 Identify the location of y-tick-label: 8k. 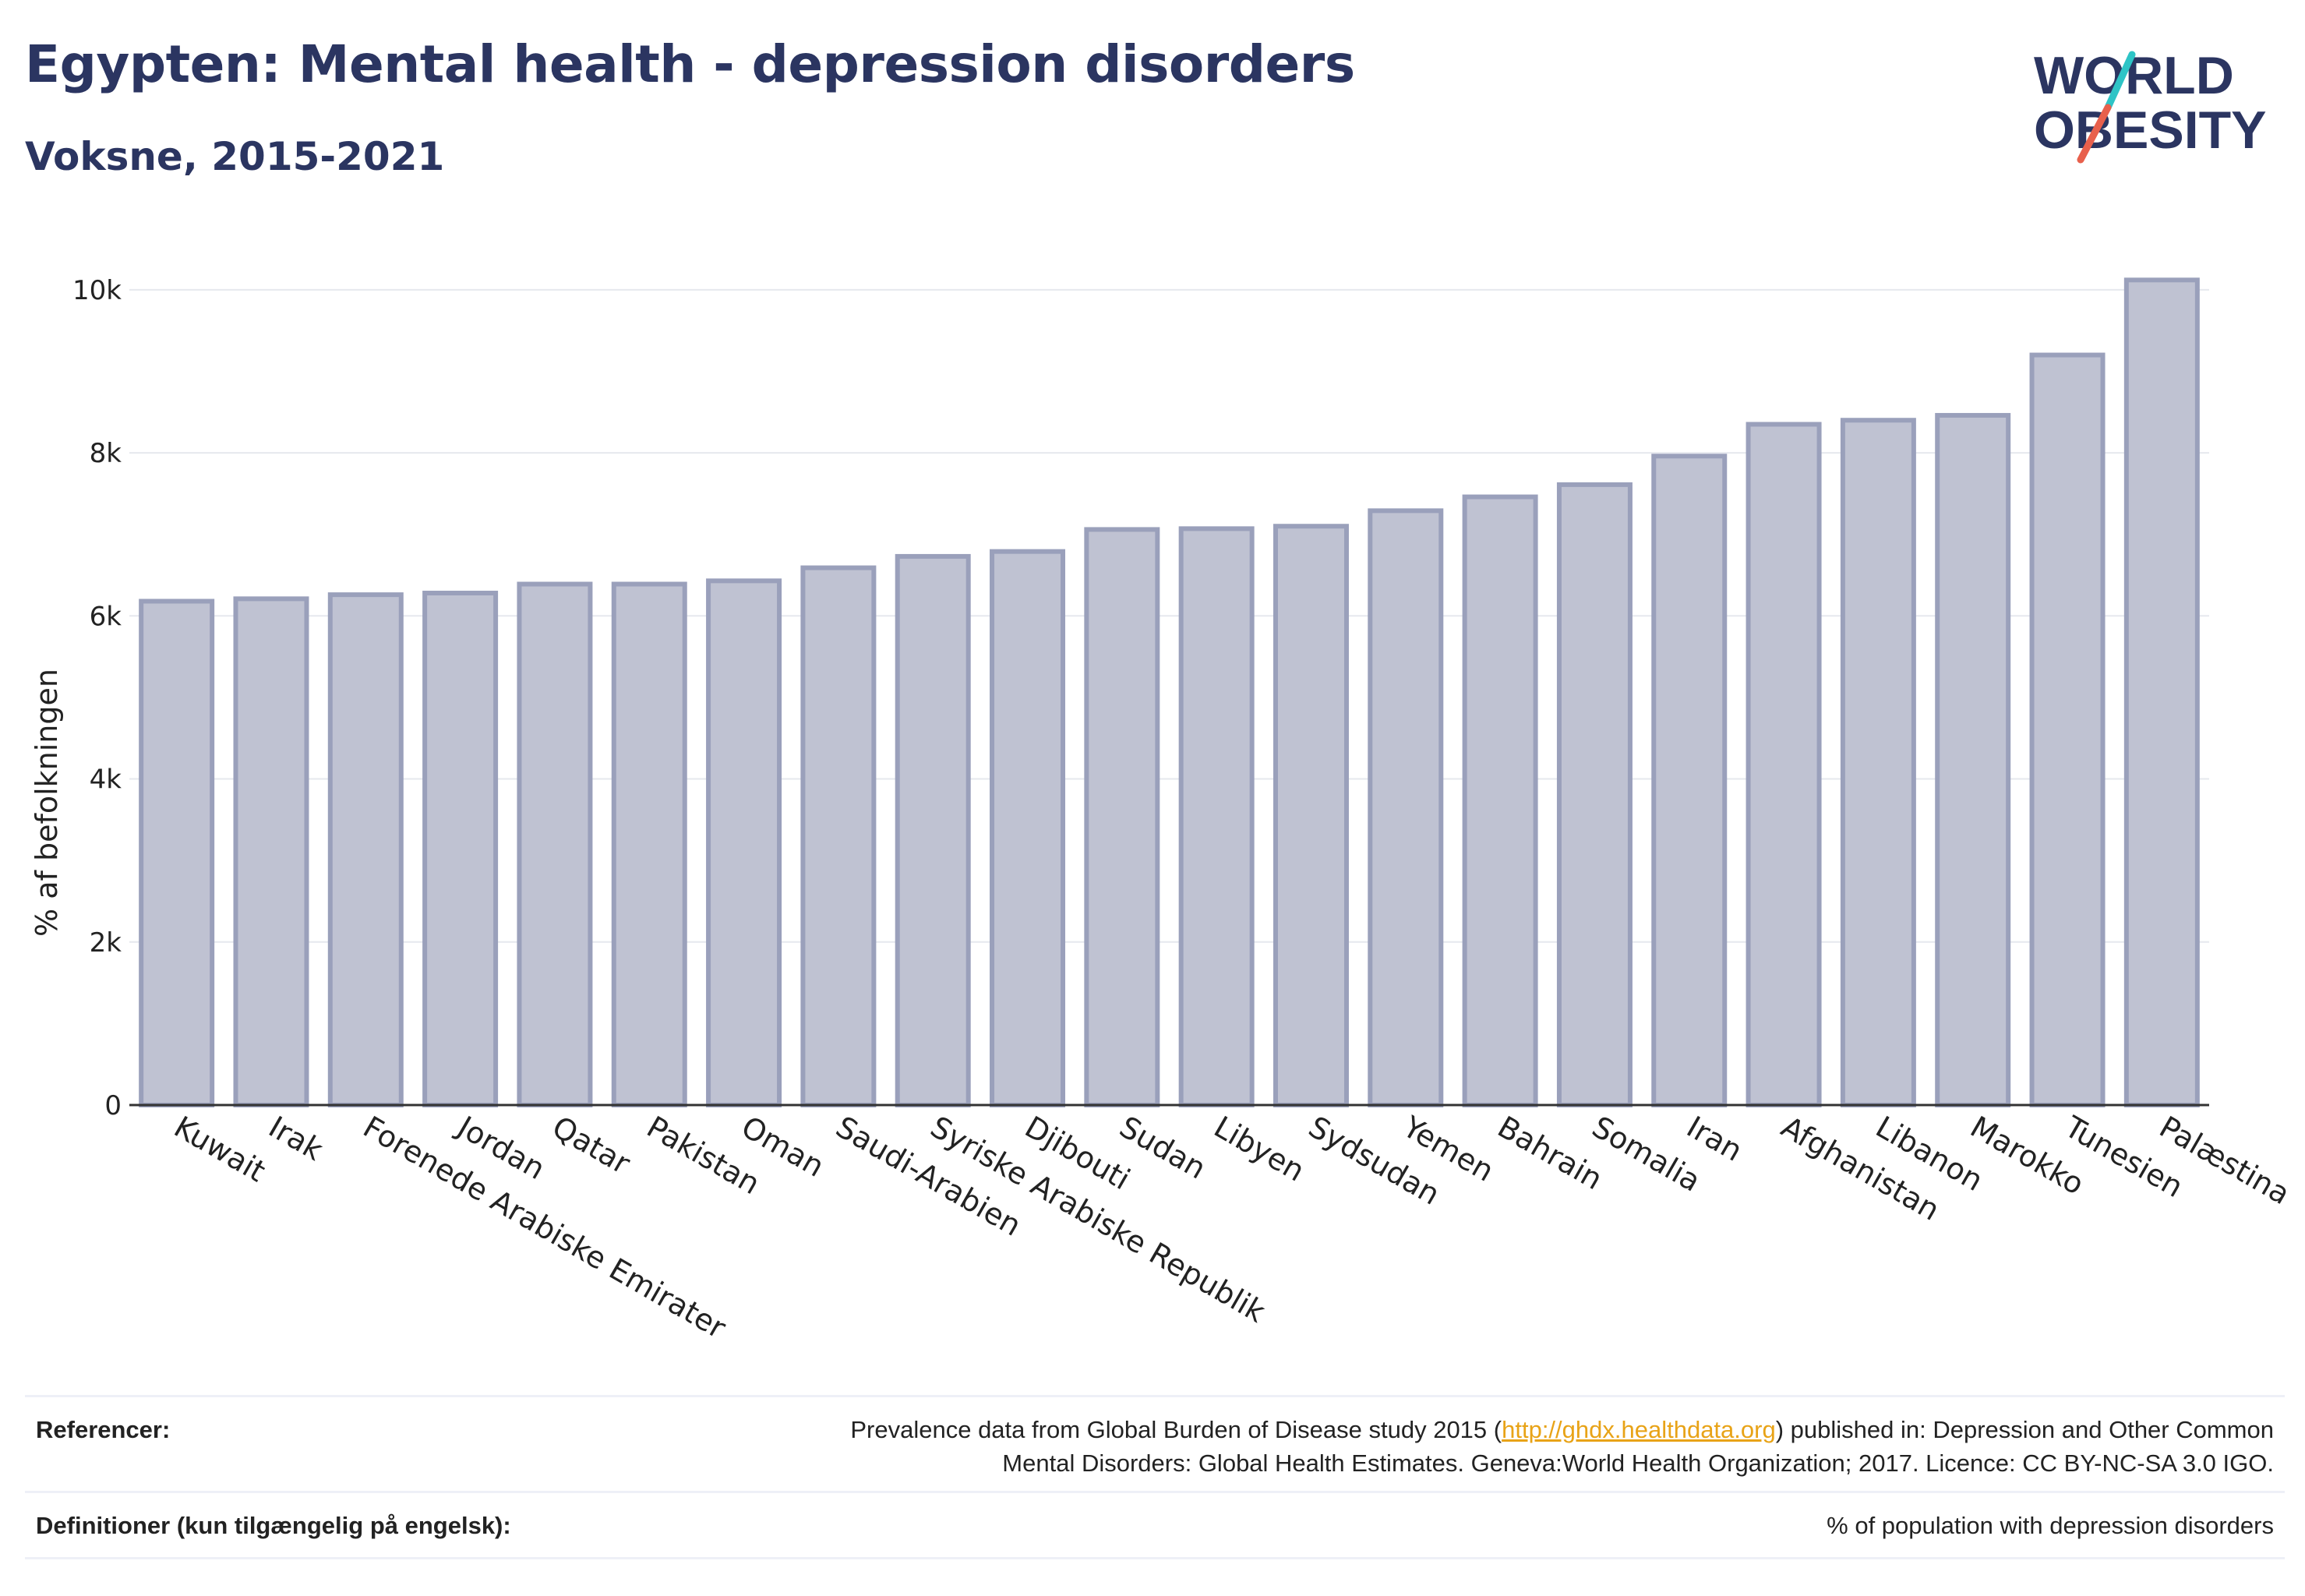
(106, 453).